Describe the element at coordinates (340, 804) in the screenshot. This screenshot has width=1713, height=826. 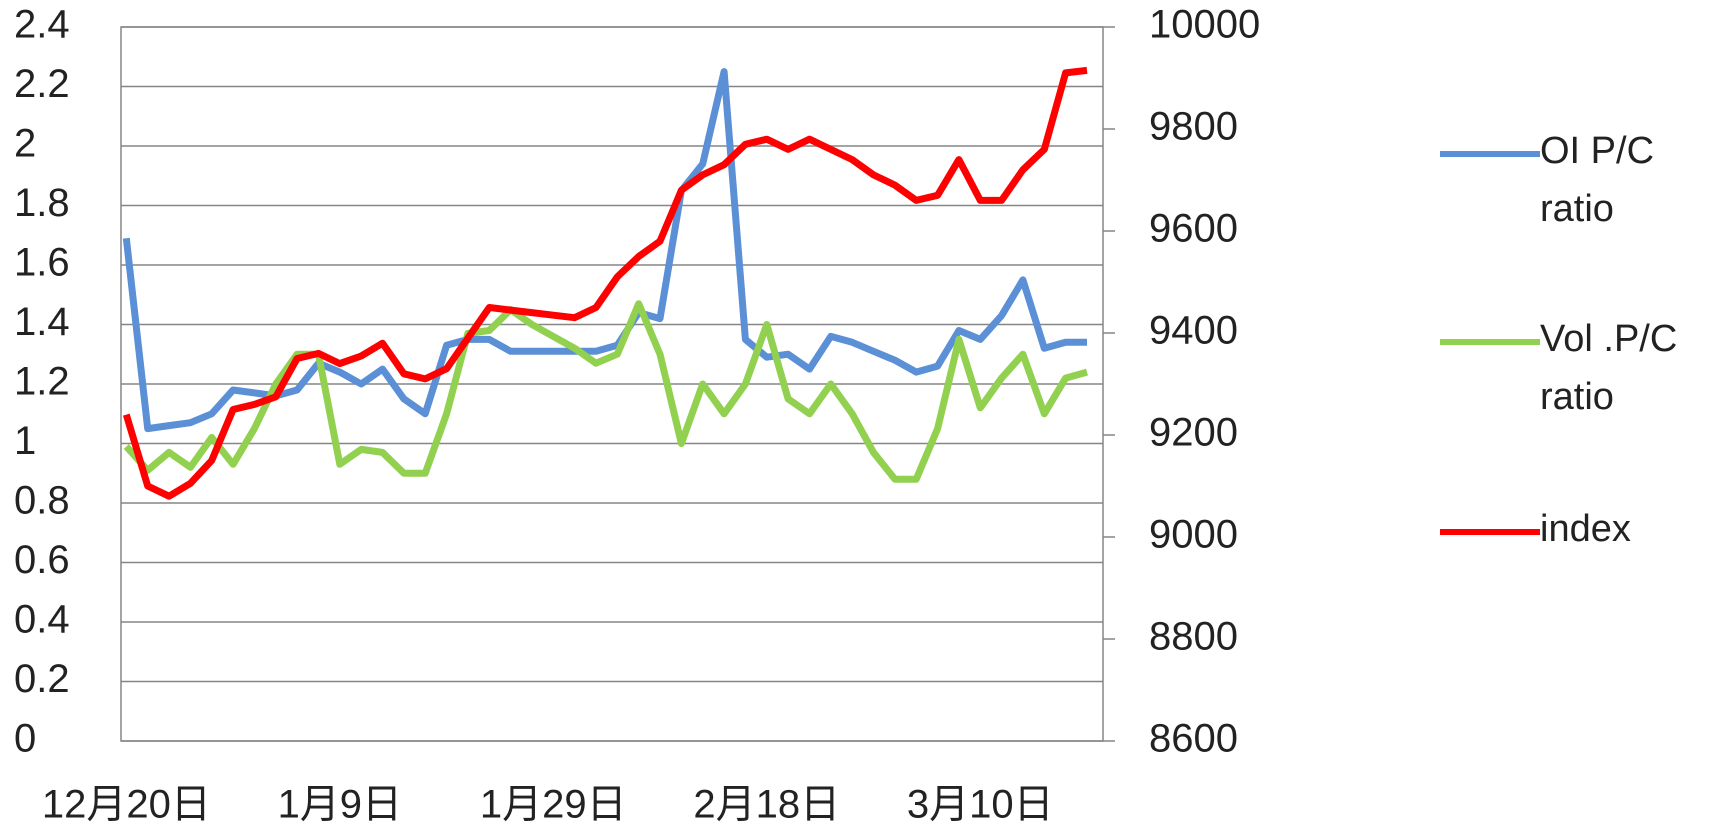
I see `x-tick-label: 1月9日` at that location.